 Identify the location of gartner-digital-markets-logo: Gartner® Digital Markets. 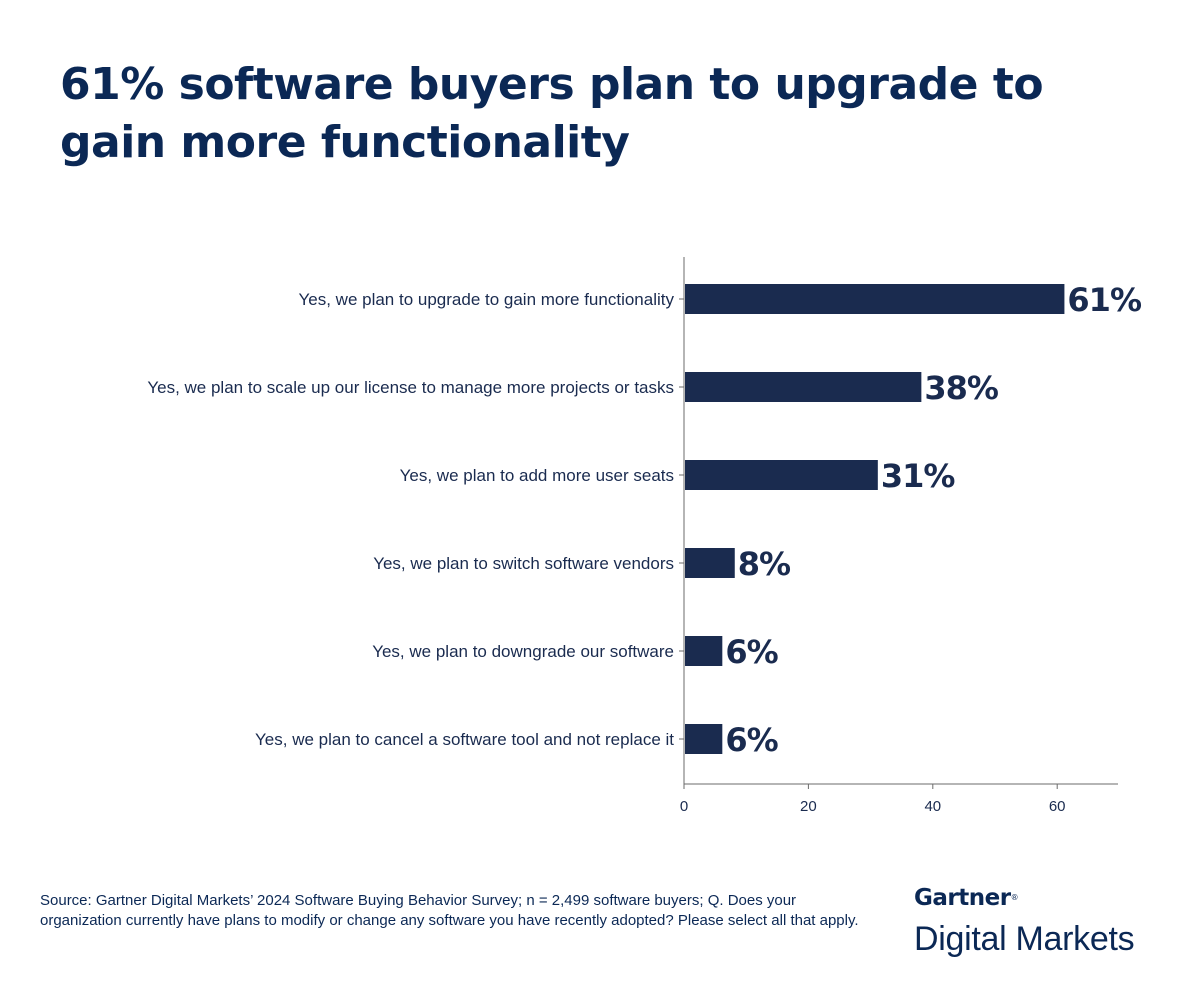
(1034, 922).